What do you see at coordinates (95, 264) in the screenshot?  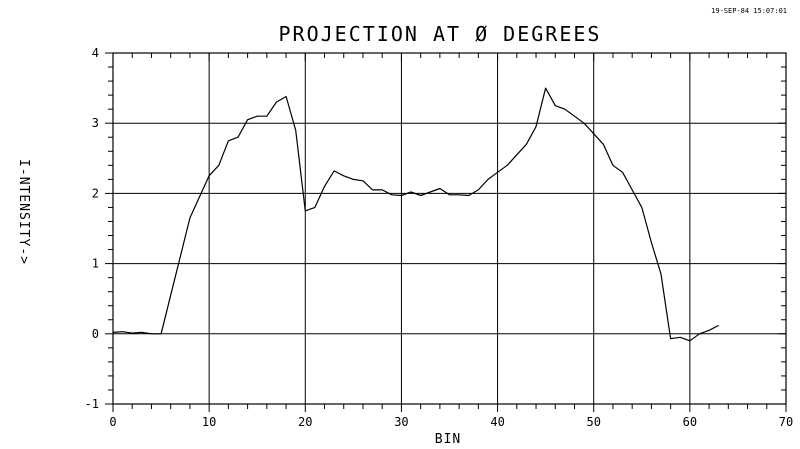 I see `y-tick-label: 1` at bounding box center [95, 264].